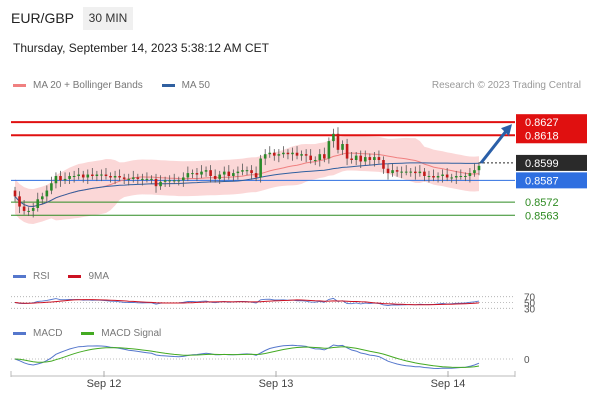  What do you see at coordinates (31, 276) in the screenshot?
I see `legend-item-rsi: RSI` at bounding box center [31, 276].